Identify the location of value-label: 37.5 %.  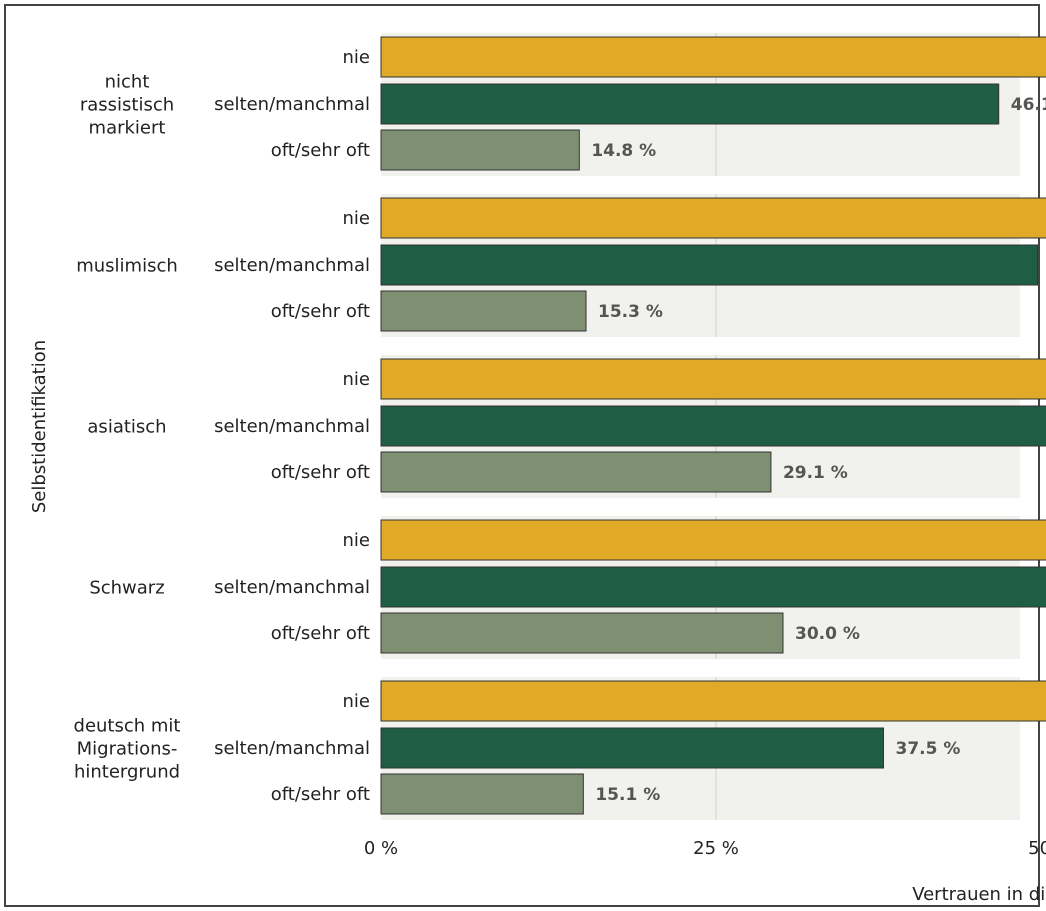
(928, 749).